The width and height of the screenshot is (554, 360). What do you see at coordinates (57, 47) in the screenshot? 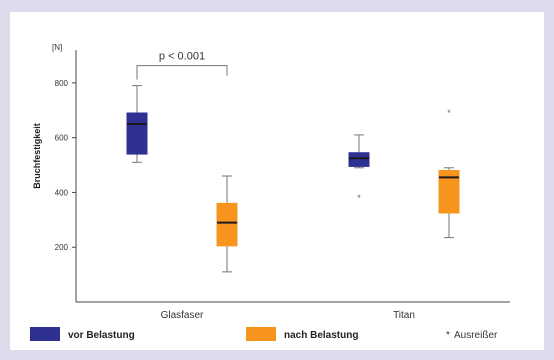
I see `y-unit-label: [N]` at bounding box center [57, 47].